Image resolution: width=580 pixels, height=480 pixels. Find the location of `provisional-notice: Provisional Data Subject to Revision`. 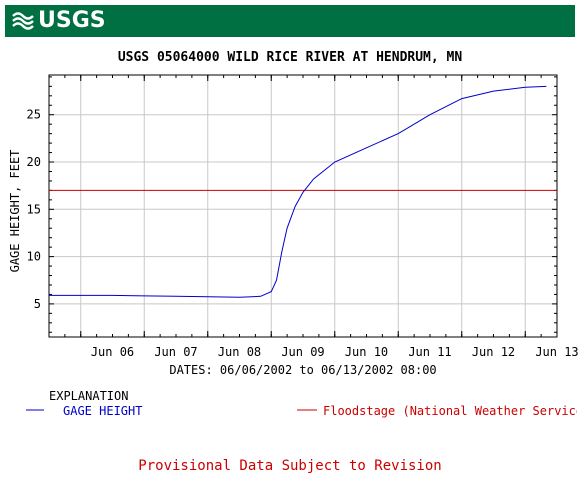

provisional-notice: Provisional Data Subject to Revision is located at coordinates (290, 466).